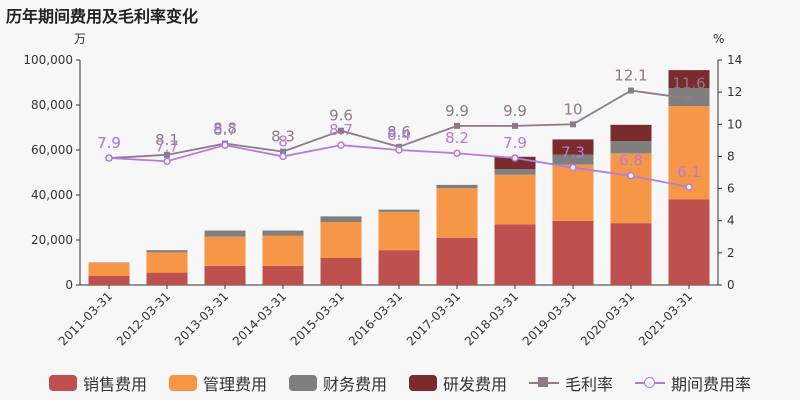 This screenshot has width=800, height=400. What do you see at coordinates (283, 141) in the screenshot?
I see `data-label: 8` at bounding box center [283, 141].